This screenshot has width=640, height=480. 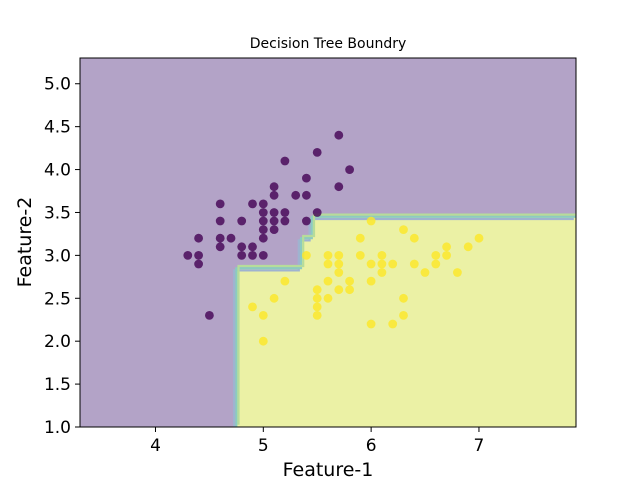 I want to click on y-tick-label: 3.5, so click(x=57, y=213).